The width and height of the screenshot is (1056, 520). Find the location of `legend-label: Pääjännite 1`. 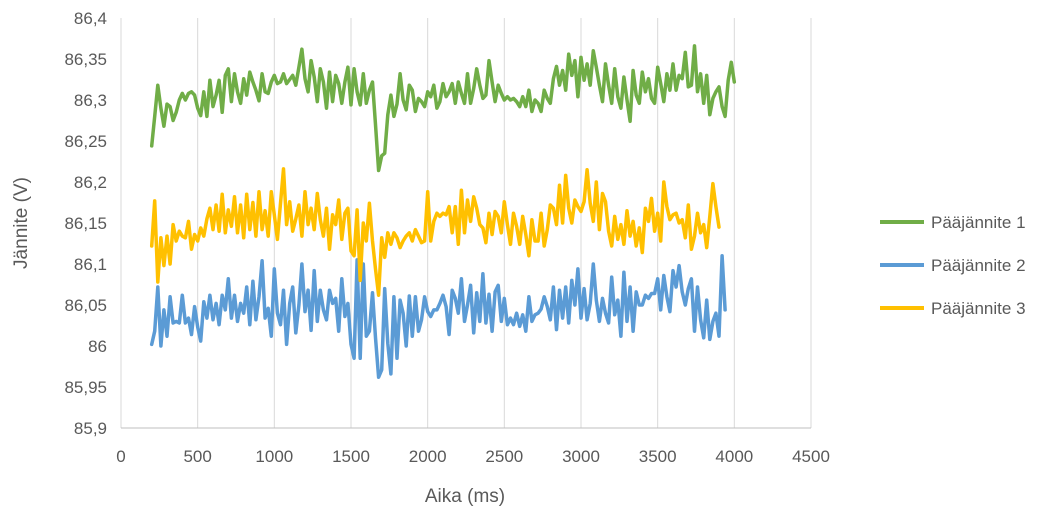

legend-label: Pääjännite 1 is located at coordinates (978, 222).